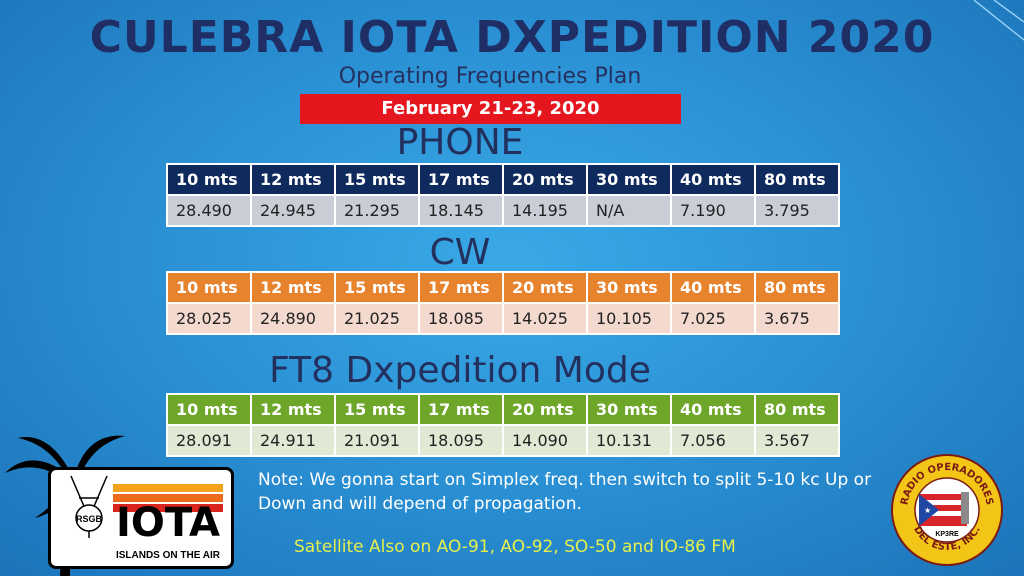 Image resolution: width=1024 pixels, height=576 pixels. Describe the element at coordinates (998, 20) in the screenshot. I see `corner-decoration` at that location.